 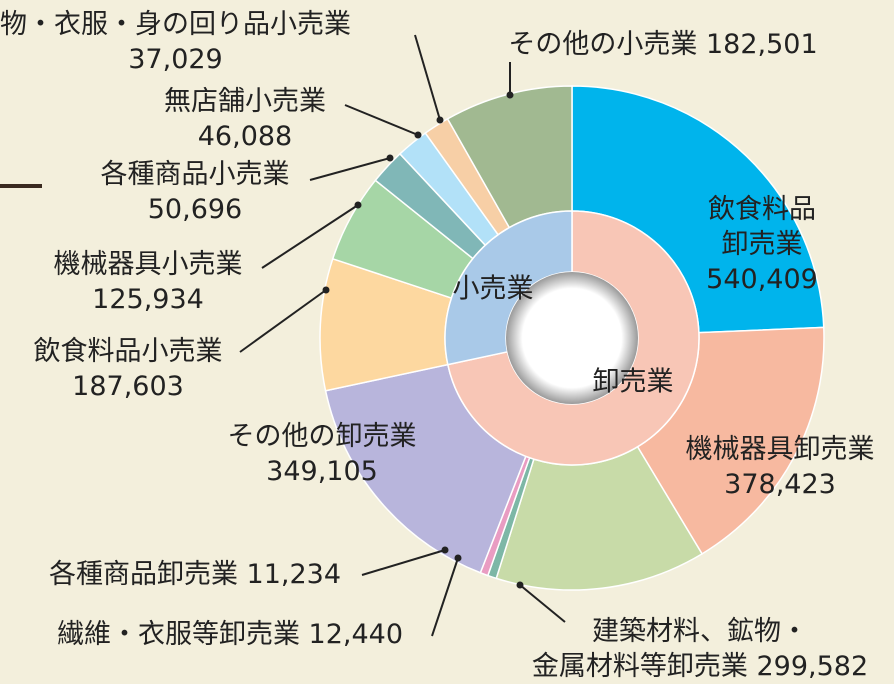 I want to click on segment-value: 46,088, so click(x=245, y=136).